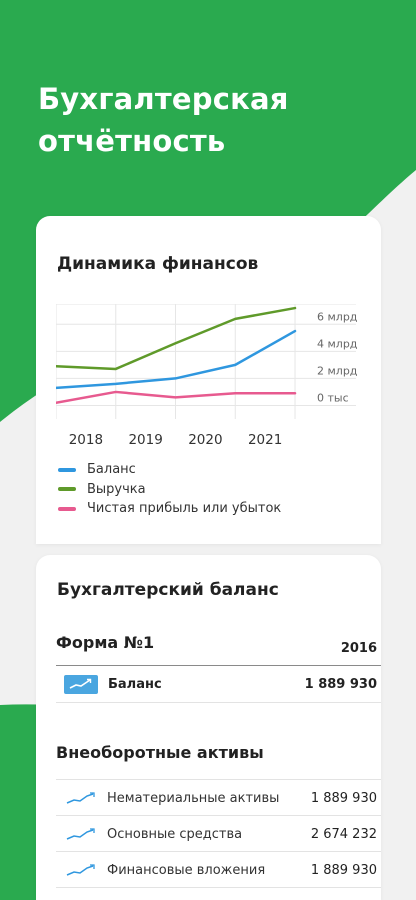 The height and width of the screenshot is (900, 416). I want to click on legend-swatch-revenue, so click(67, 489).